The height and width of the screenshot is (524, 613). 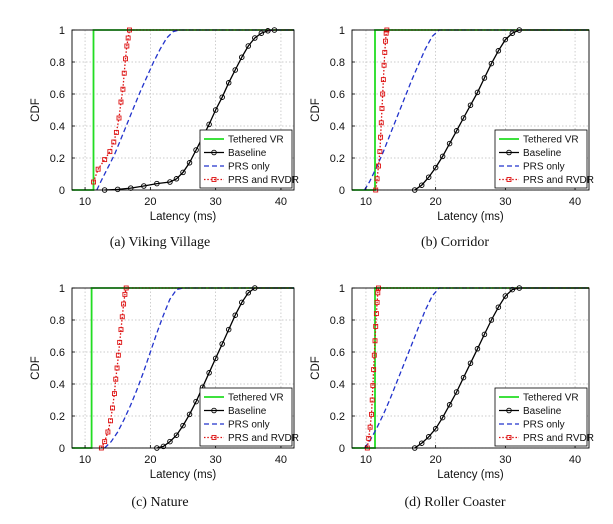 What do you see at coordinates (455, 242) in the screenshot?
I see `panel-caption: (b) Corridor` at bounding box center [455, 242].